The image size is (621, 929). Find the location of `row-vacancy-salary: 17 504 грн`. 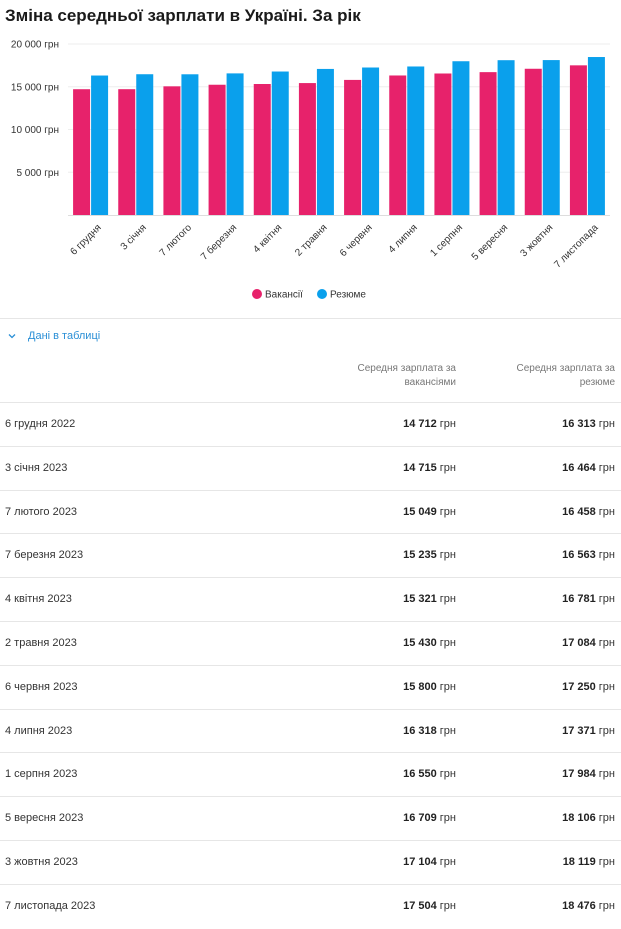

row-vacancy-salary: 17 504 грн is located at coordinates (429, 905).